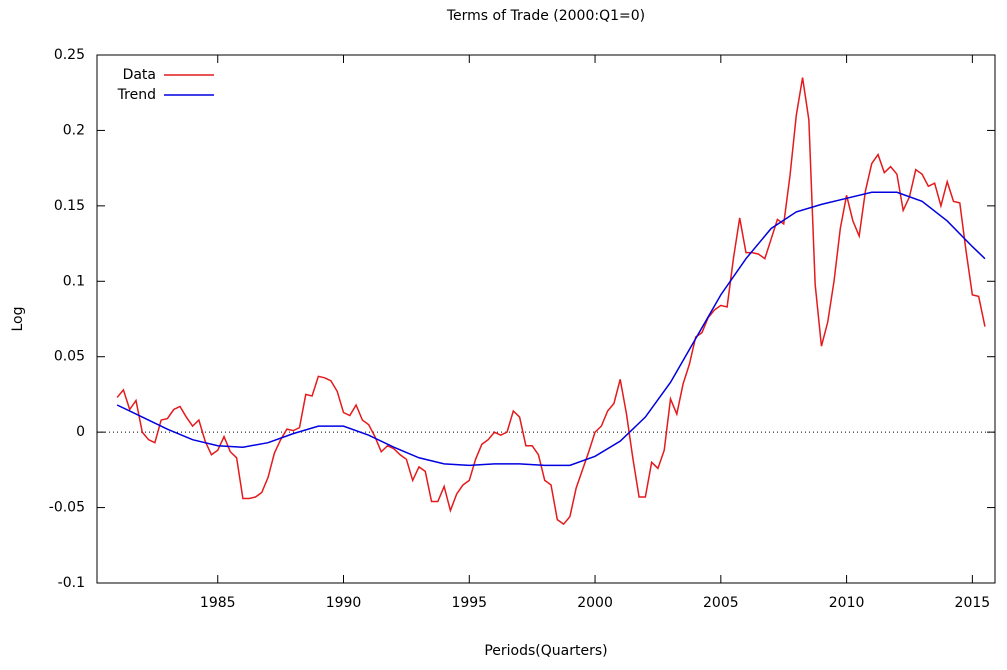 Image resolution: width=1007 pixels, height=670 pixels. What do you see at coordinates (545, 651) in the screenshot?
I see `x-axis-label: Periods(Quarters)` at bounding box center [545, 651].